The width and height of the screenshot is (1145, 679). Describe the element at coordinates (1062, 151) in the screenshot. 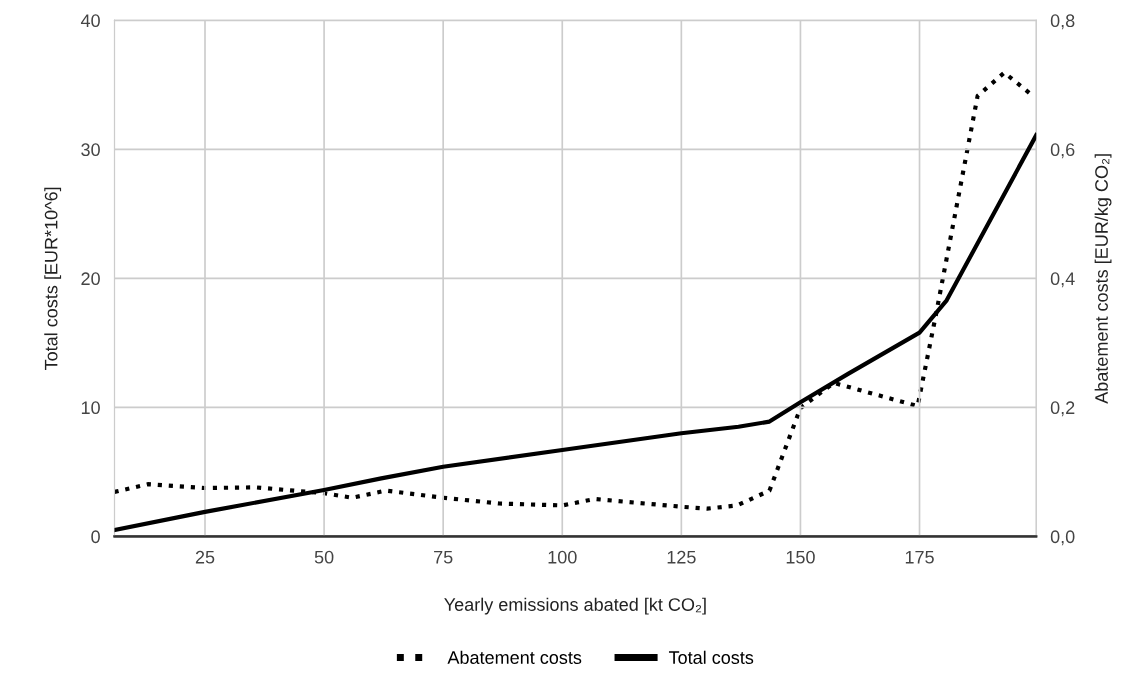

I see `y2-tick-label: 0,6` at that location.